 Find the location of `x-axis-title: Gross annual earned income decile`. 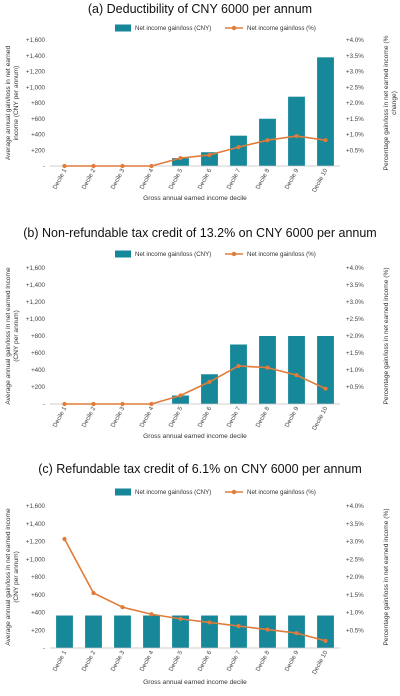

x-axis-title: Gross annual earned income decile is located at coordinates (195, 198).